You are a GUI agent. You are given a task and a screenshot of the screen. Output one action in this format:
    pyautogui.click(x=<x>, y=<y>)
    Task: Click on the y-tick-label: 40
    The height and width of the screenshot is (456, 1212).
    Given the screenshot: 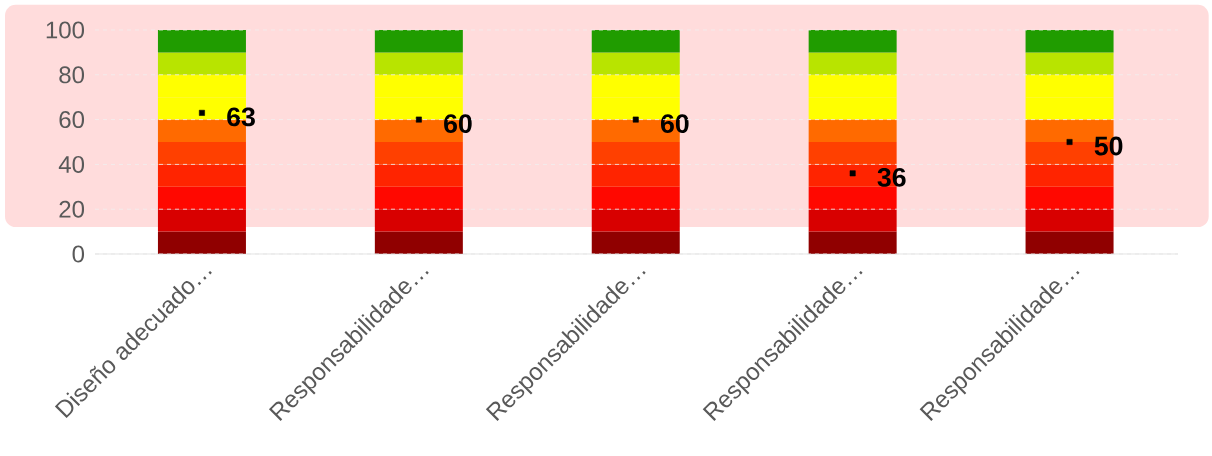 What is the action you would take?
    pyautogui.click(x=71, y=164)
    